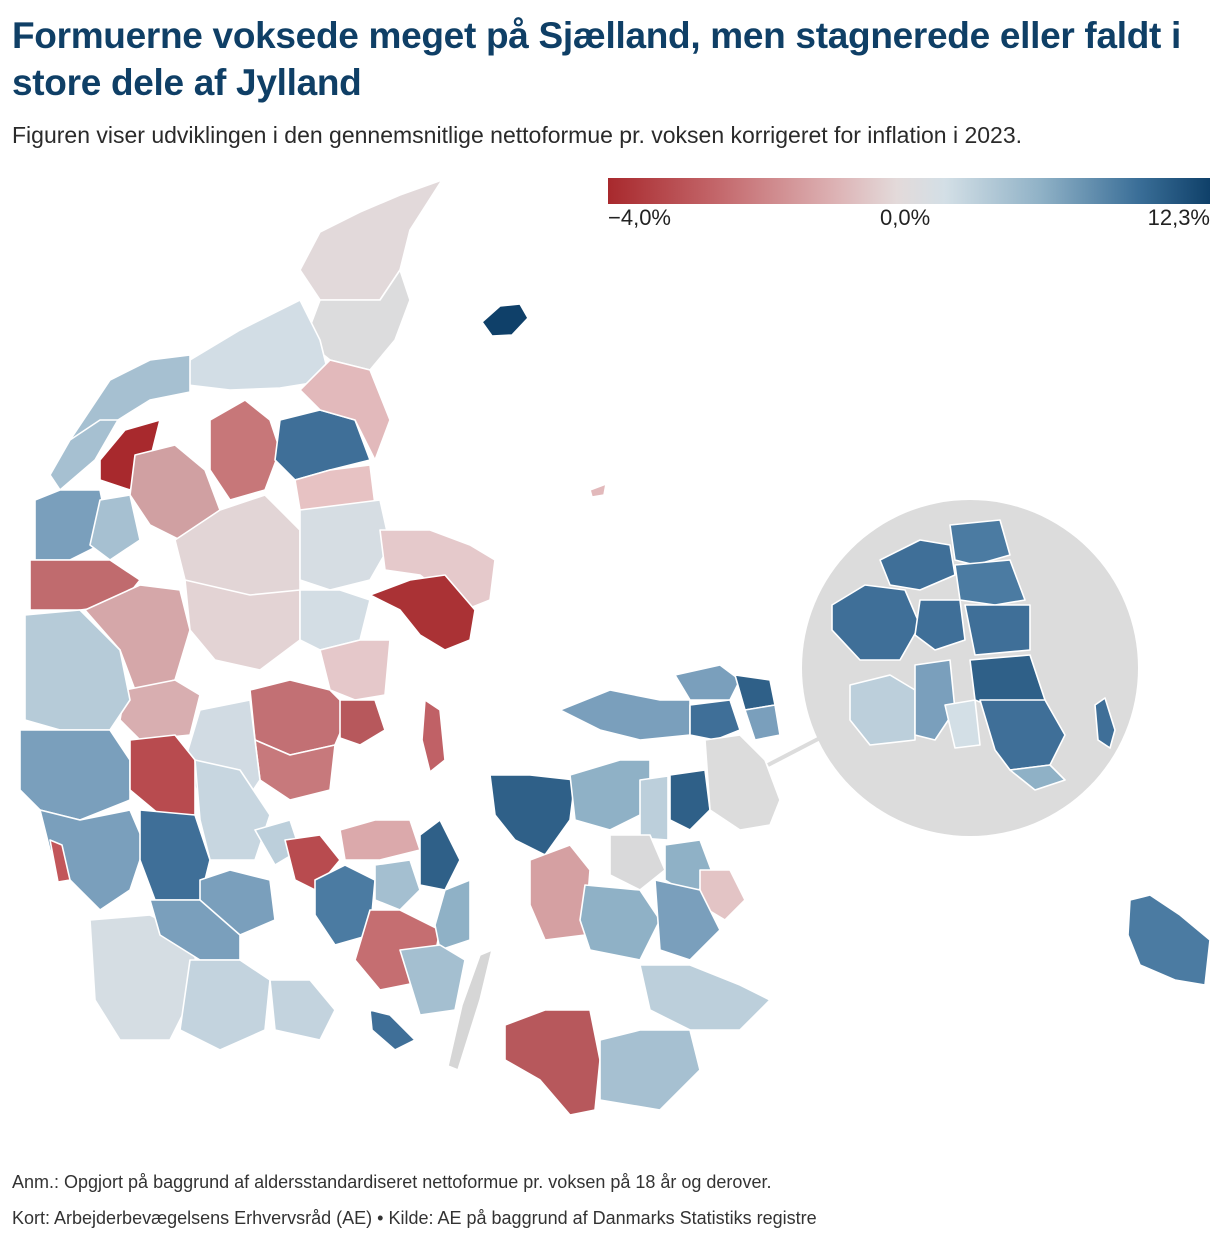 The image size is (1220, 1242). Describe the element at coordinates (77, 670) in the screenshot. I see `municipality-ringkobing-skjern` at that location.